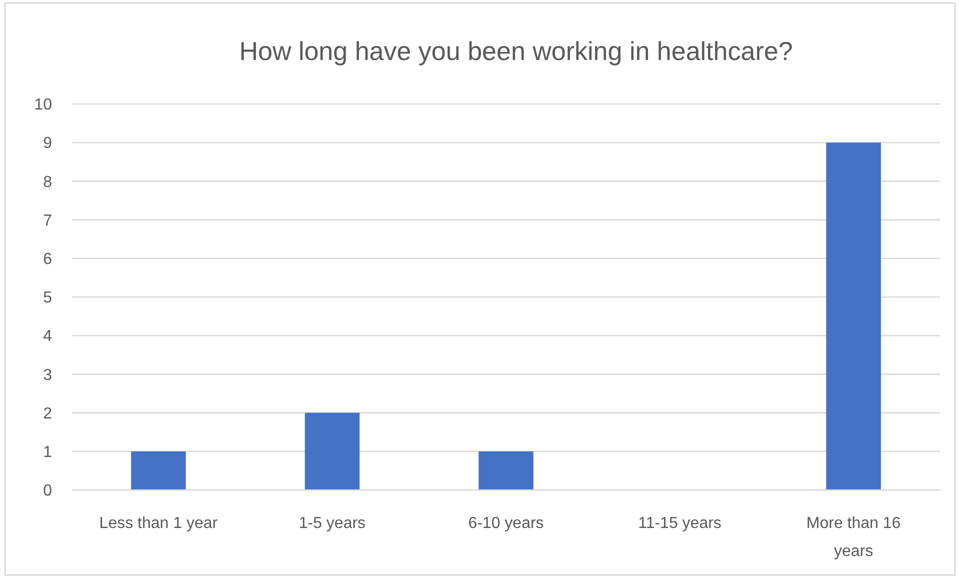  What do you see at coordinates (47, 337) in the screenshot?
I see `y-tick-label: 4` at bounding box center [47, 337].